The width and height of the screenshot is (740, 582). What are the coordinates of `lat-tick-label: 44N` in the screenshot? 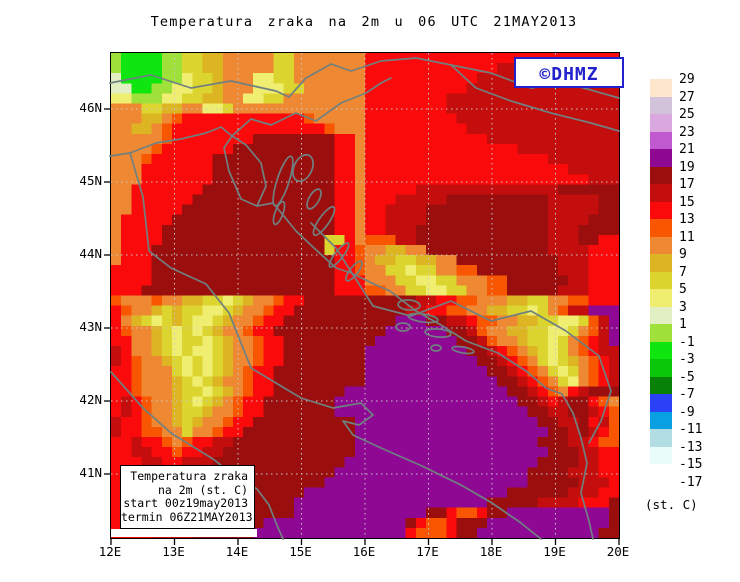 It's located at (90, 253).